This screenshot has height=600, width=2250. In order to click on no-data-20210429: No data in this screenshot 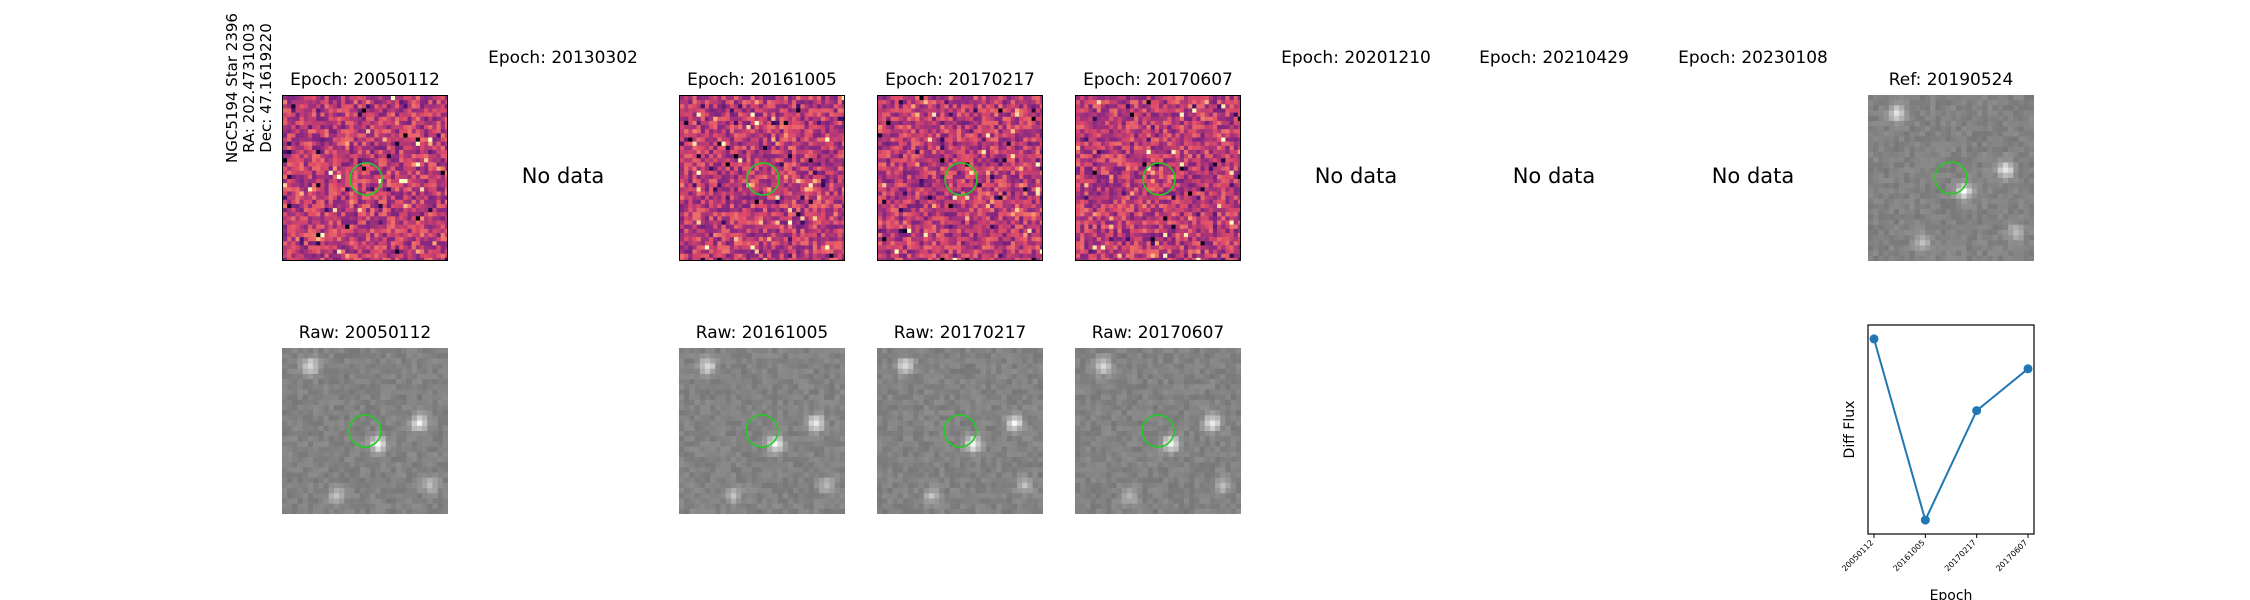, I will do `click(1554, 176)`.